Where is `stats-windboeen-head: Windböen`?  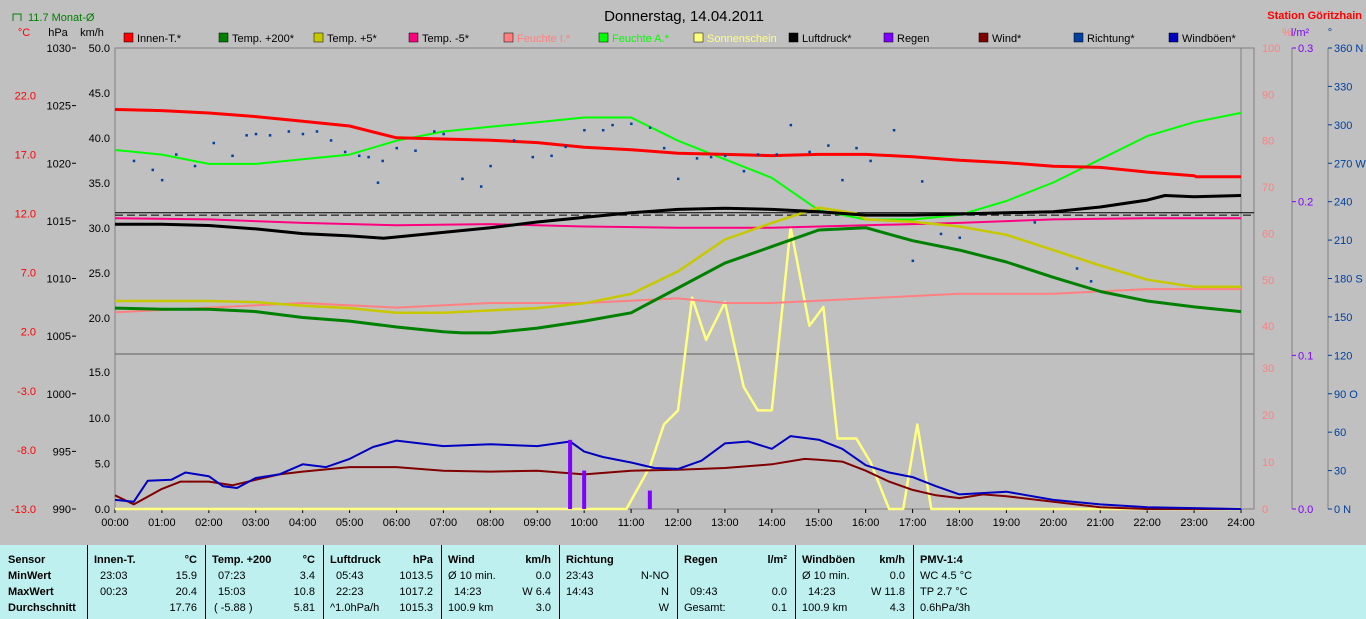
stats-windboeen-head: Windböen is located at coordinates (829, 560).